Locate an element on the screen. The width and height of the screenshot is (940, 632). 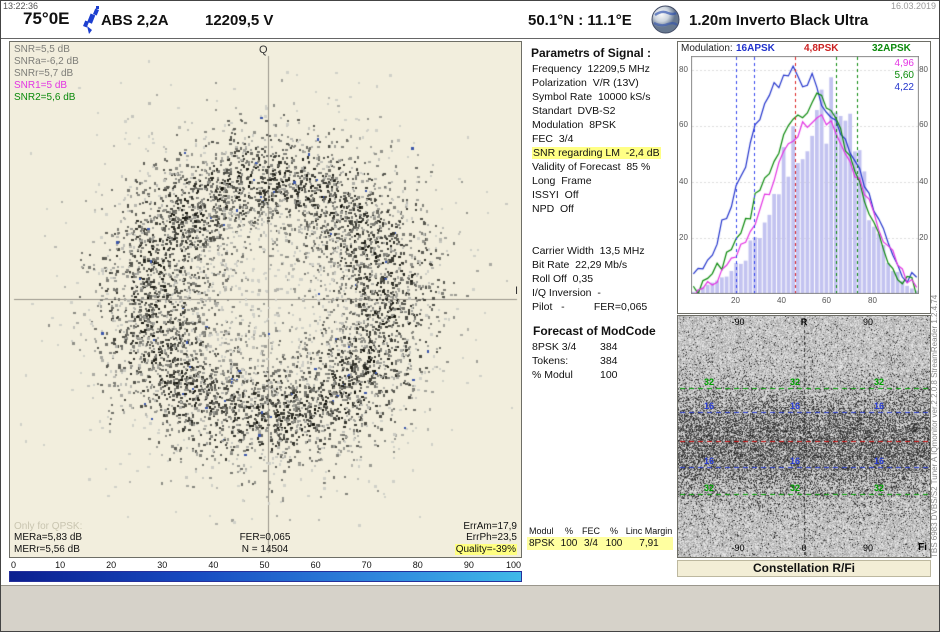
histogram-legend-label: 32APSK is located at coordinates (891, 48).